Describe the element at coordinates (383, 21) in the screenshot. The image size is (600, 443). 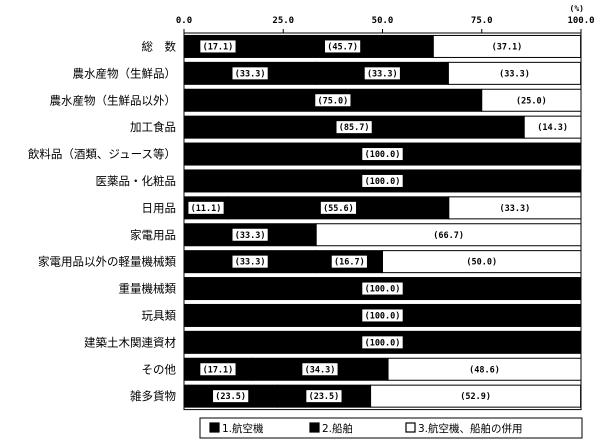
I see `x-tick-label: 50.0` at that location.